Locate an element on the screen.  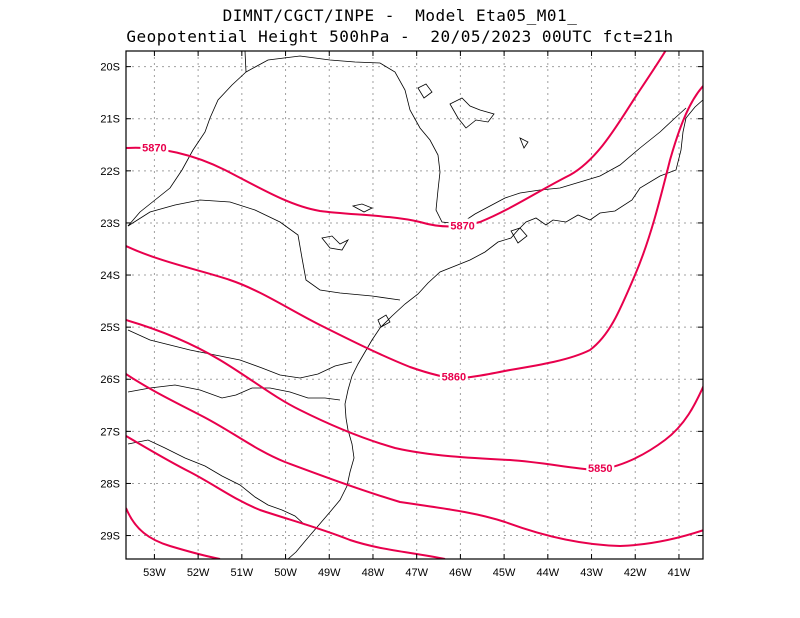
latitude-labels: 20S 21S 22S 23S 24S 25S 26S 27S 28S 29S is located at coordinates (110, 302).